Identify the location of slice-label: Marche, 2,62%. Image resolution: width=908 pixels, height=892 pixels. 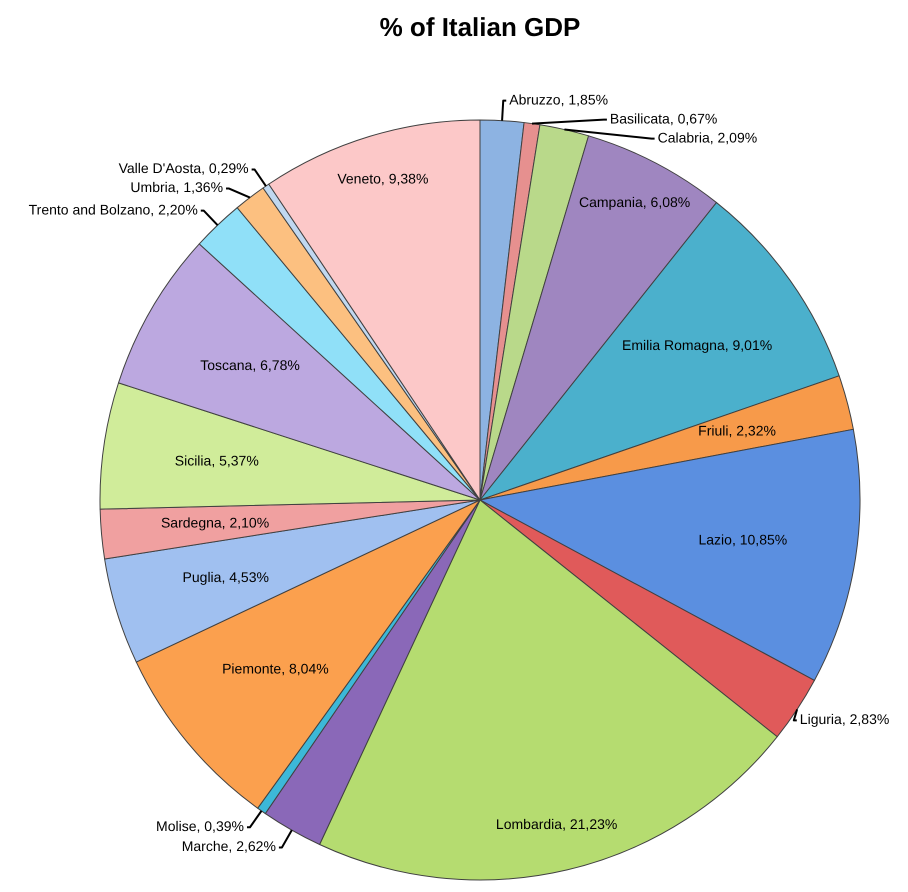
(229, 846).